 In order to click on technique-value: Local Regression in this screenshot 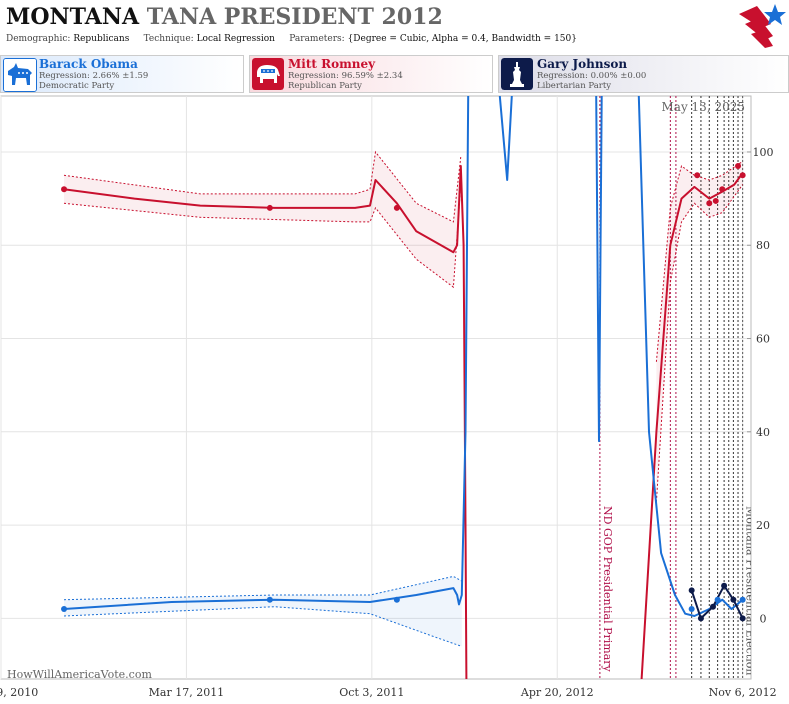, I will do `click(235, 39)`.